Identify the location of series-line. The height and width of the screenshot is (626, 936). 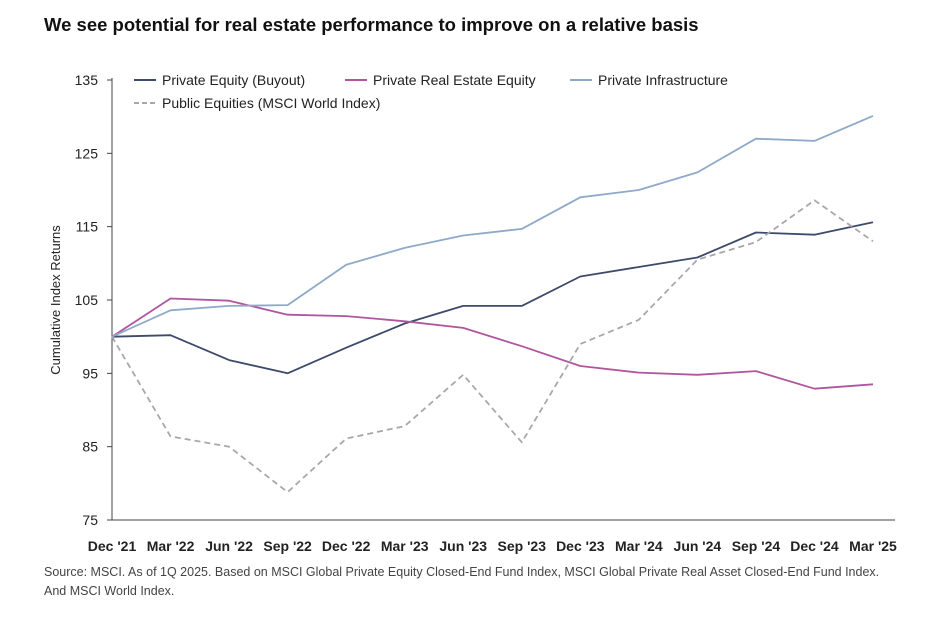
(492, 343).